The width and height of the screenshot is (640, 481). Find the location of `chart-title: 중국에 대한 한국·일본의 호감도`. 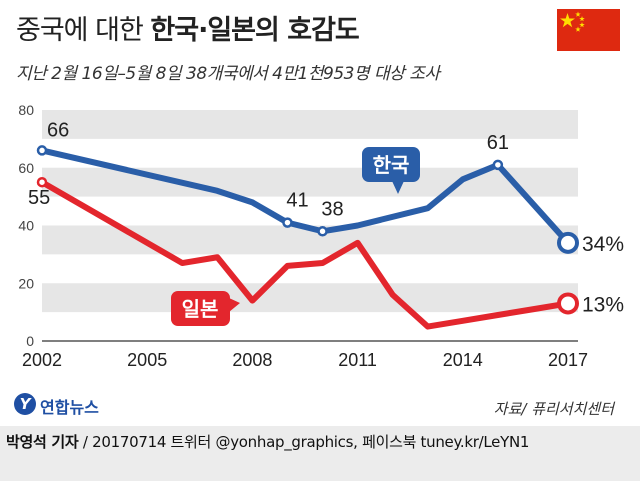

chart-title: 중국에 대한 한국·일본의 호감도 is located at coordinates (188, 27).